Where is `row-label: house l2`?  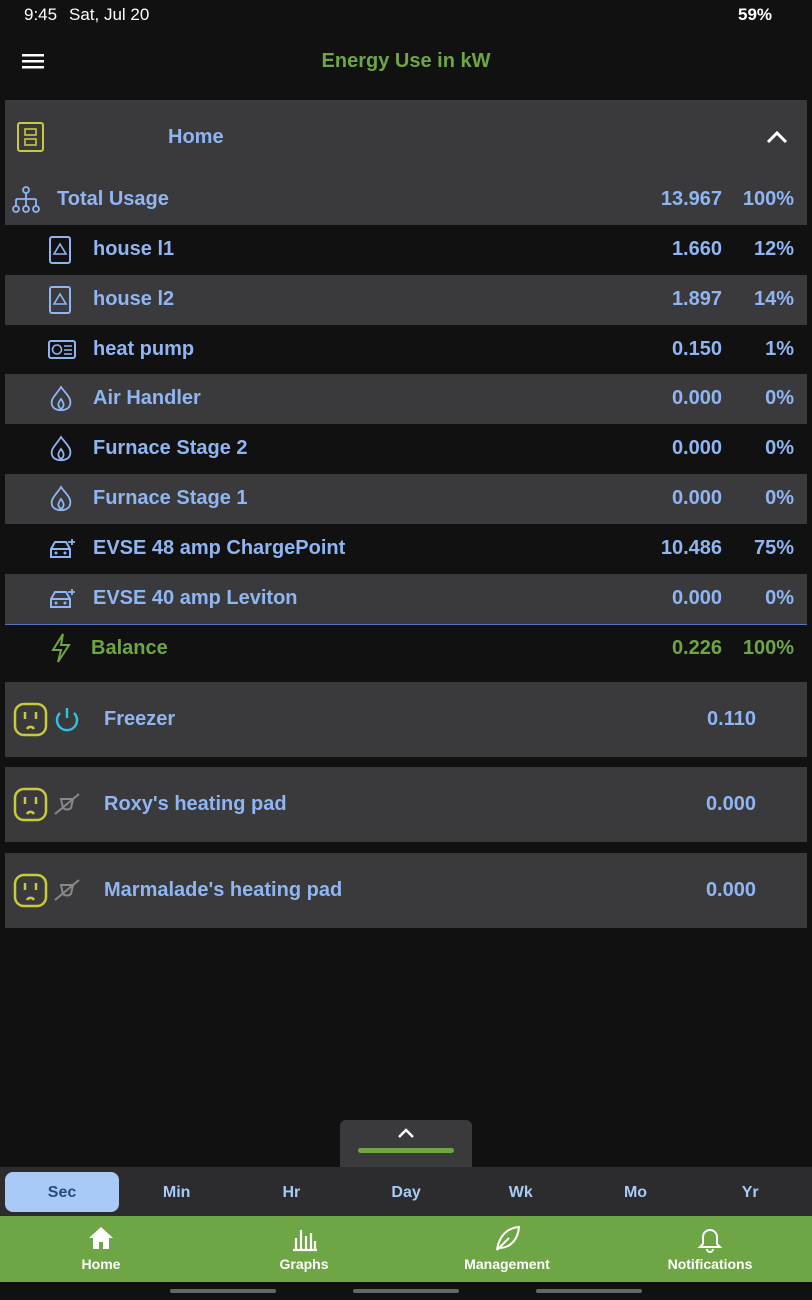 row-label: house l2 is located at coordinates (134, 298).